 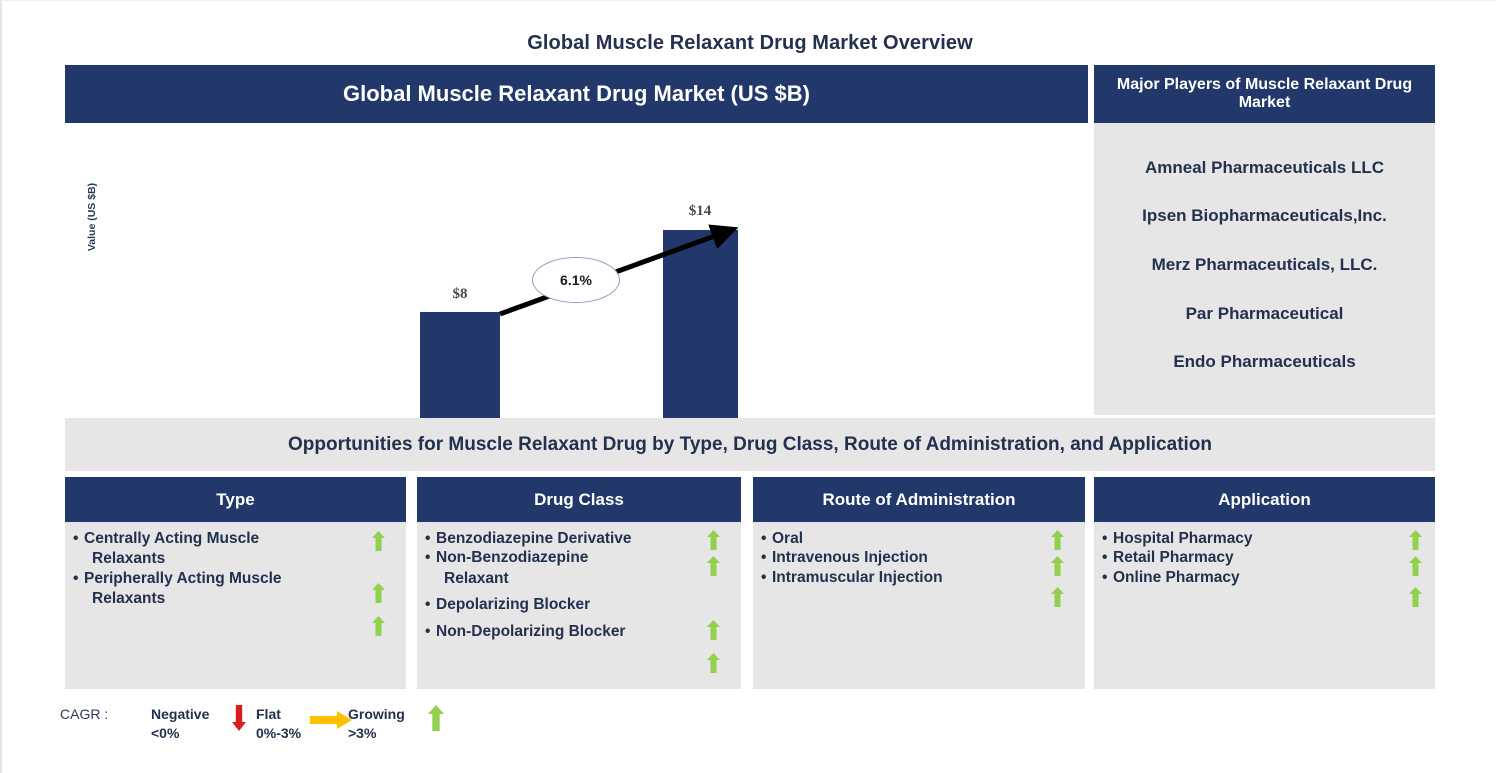 What do you see at coordinates (183, 578) in the screenshot?
I see `list-item-label: Peripherally Acting Muscle` at bounding box center [183, 578].